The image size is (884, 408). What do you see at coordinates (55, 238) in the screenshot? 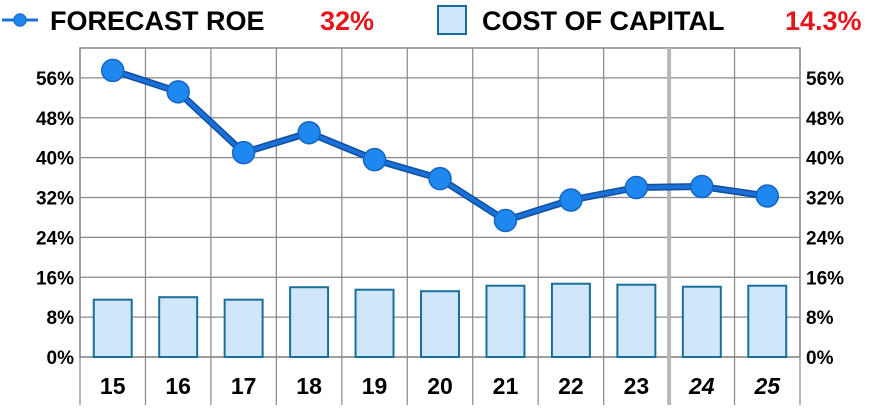
I see `y-tick-label: 24%` at bounding box center [55, 238].